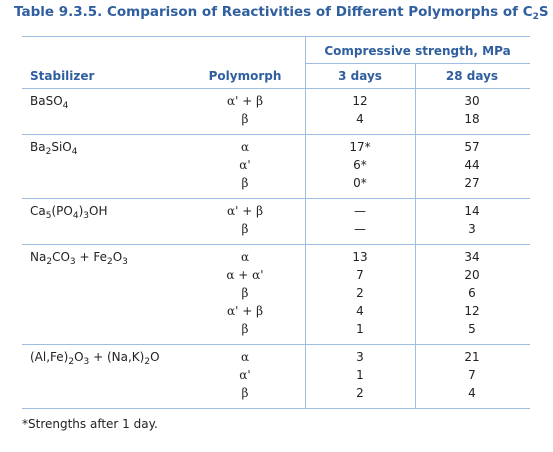 The width and height of the screenshot is (553, 452). Describe the element at coordinates (472, 183) in the screenshot. I see `strength: 27` at that location.